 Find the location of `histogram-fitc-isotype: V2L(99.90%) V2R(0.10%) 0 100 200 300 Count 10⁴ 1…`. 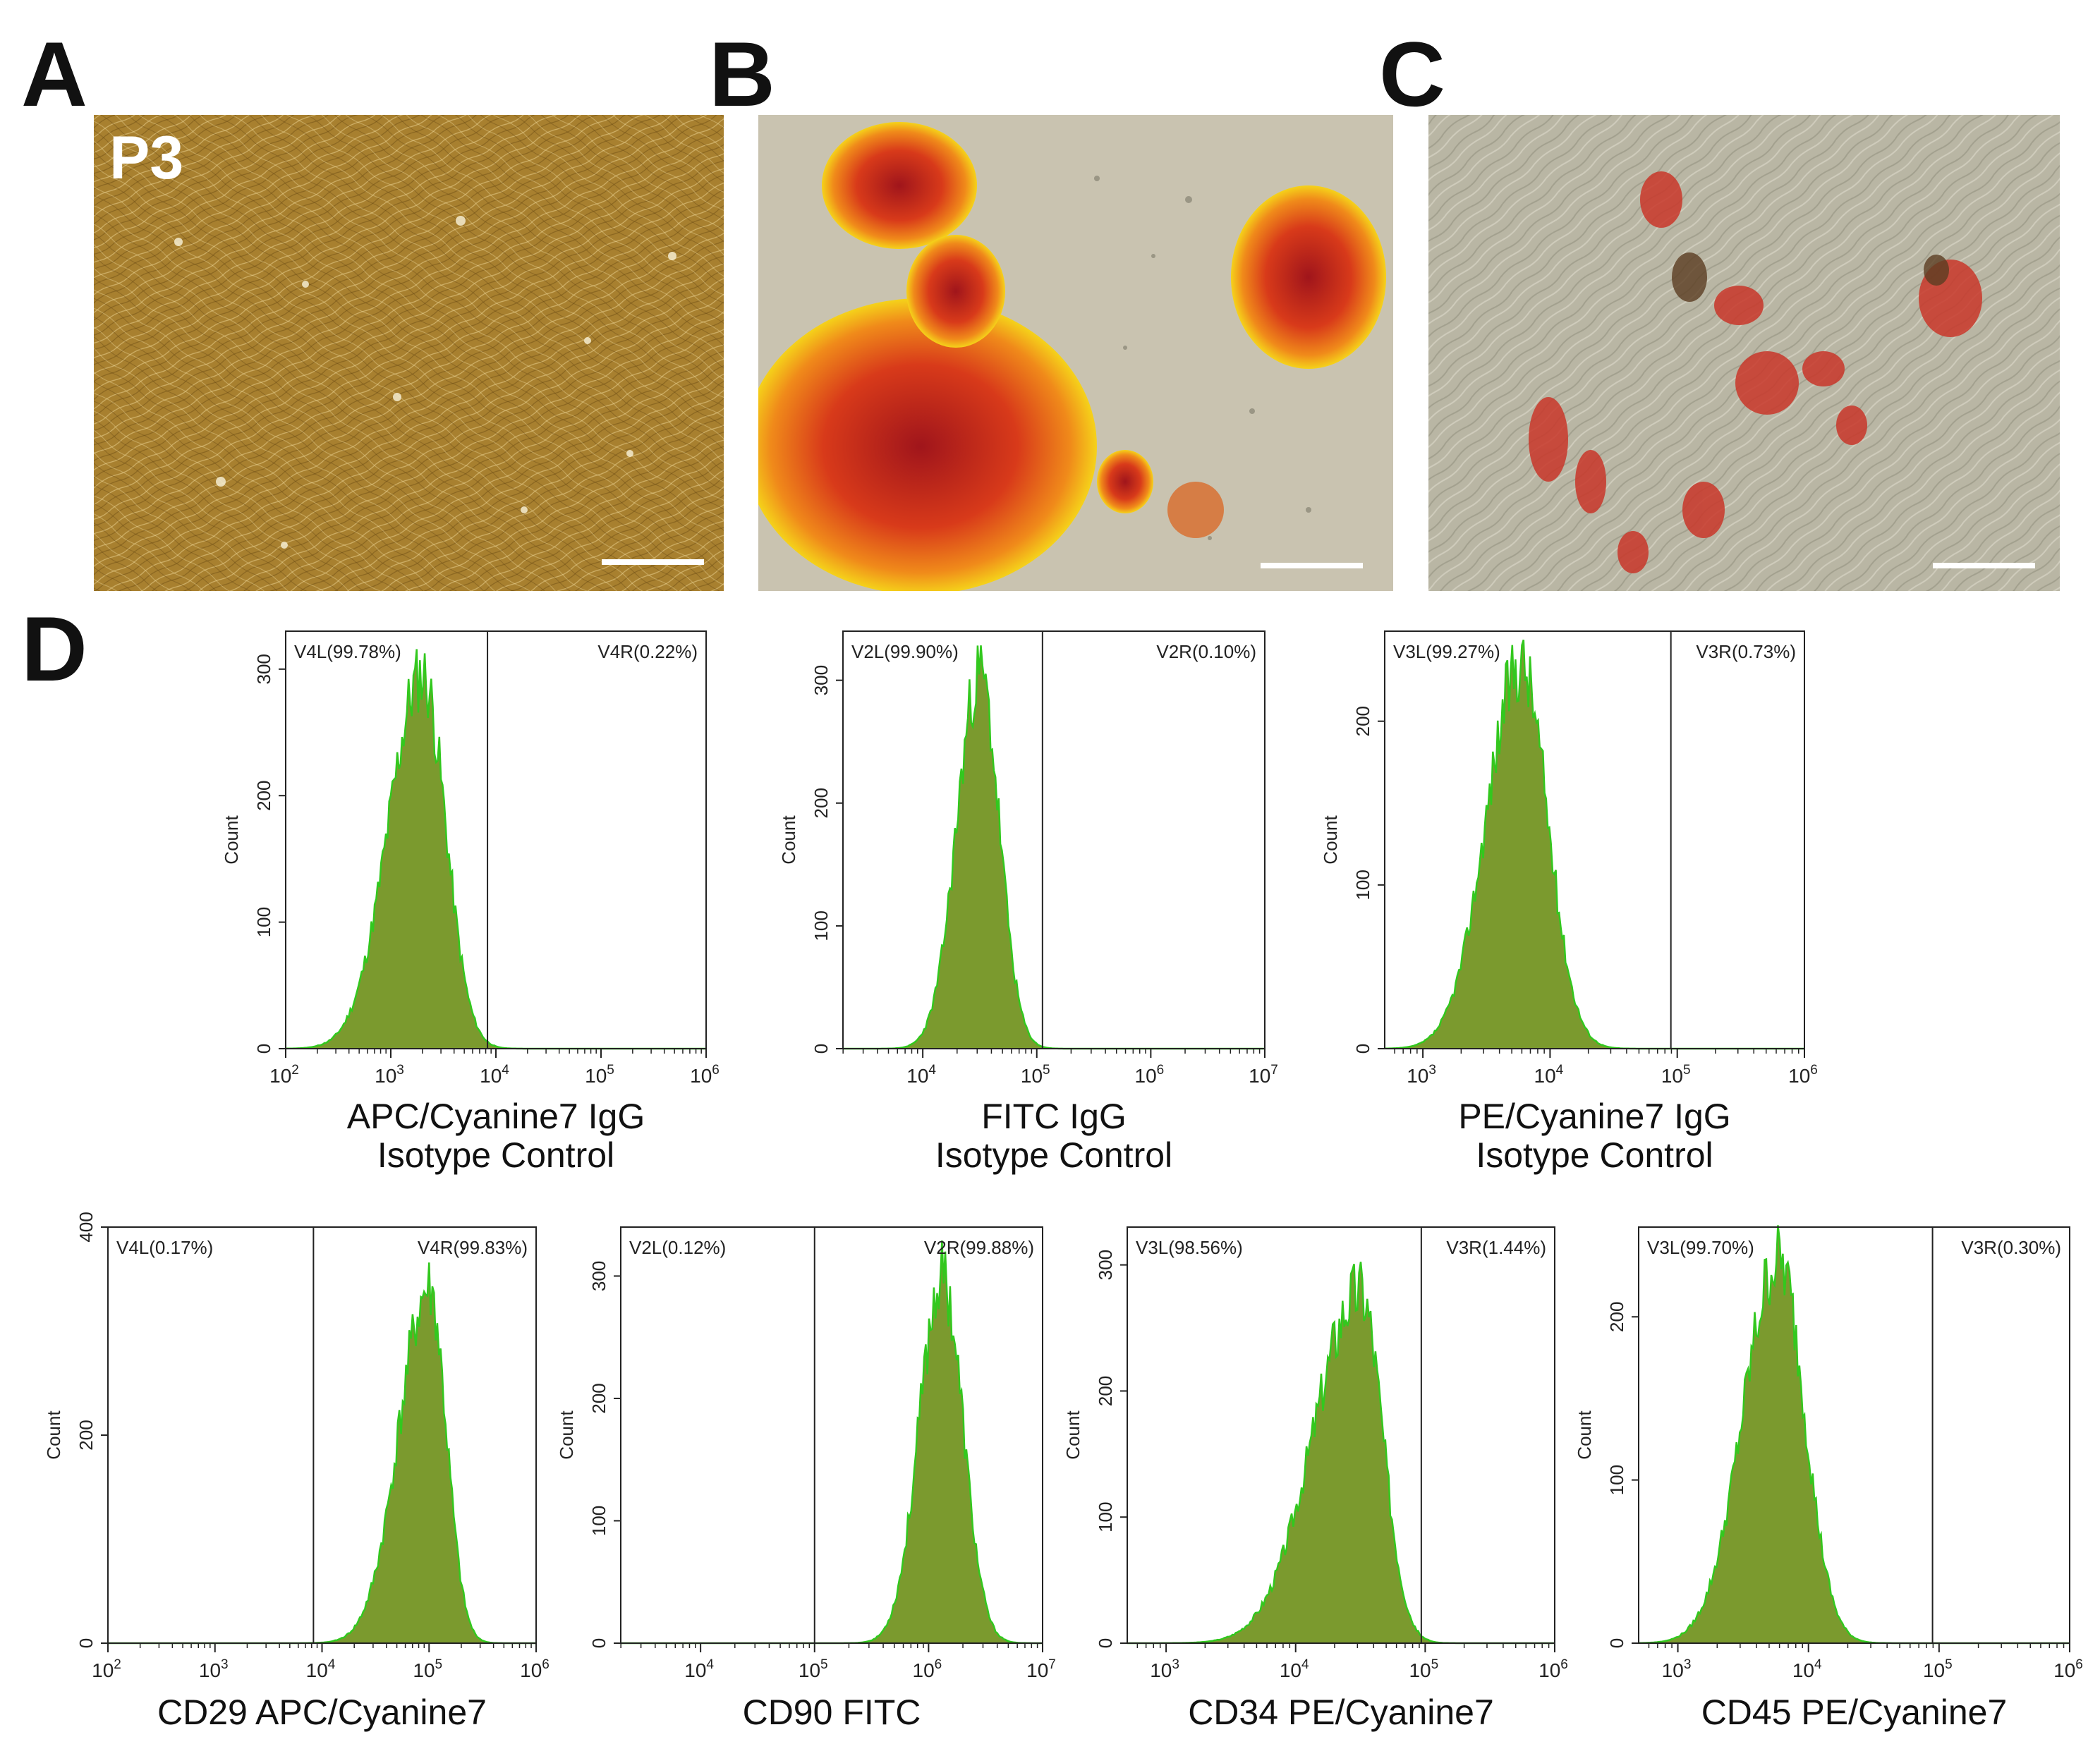

histogram-fitc-isotype: V2L(99.90%) V2R(0.10%) 0 100 200 300 Count 10⁴ 1… is located at coordinates (1028, 902).